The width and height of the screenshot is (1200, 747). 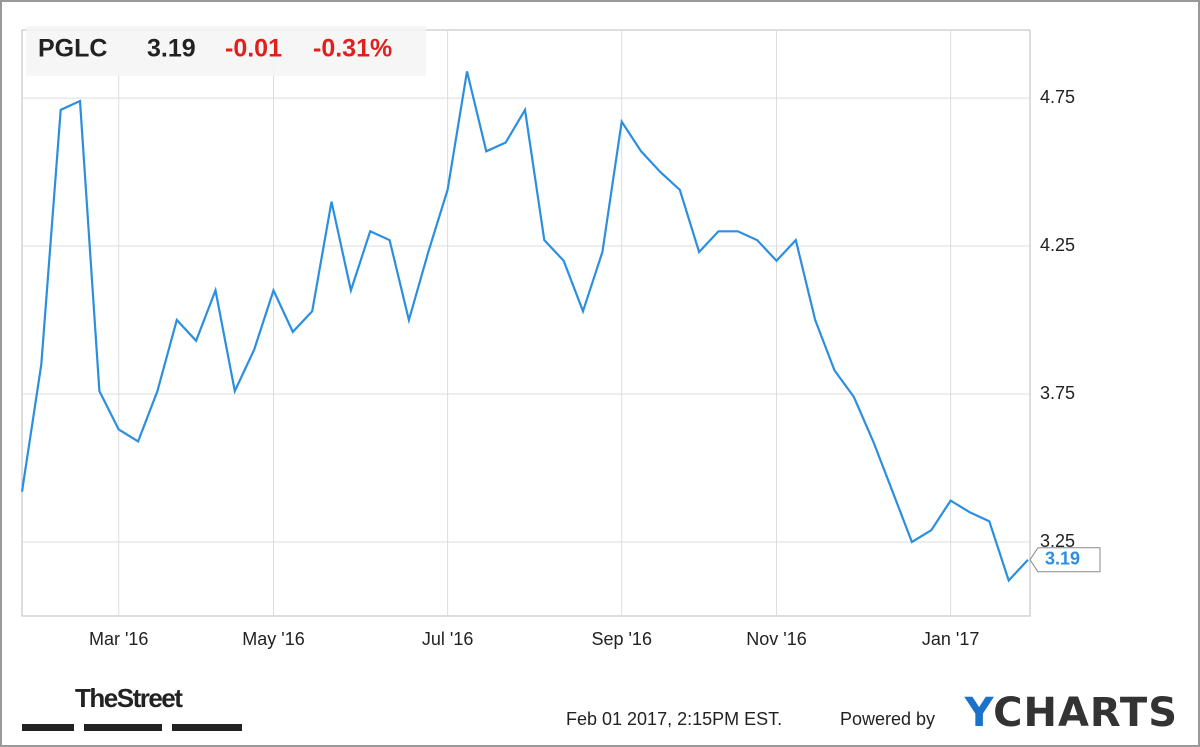 What do you see at coordinates (1057, 97) in the screenshot?
I see `y-tick-label: 4.75` at bounding box center [1057, 97].